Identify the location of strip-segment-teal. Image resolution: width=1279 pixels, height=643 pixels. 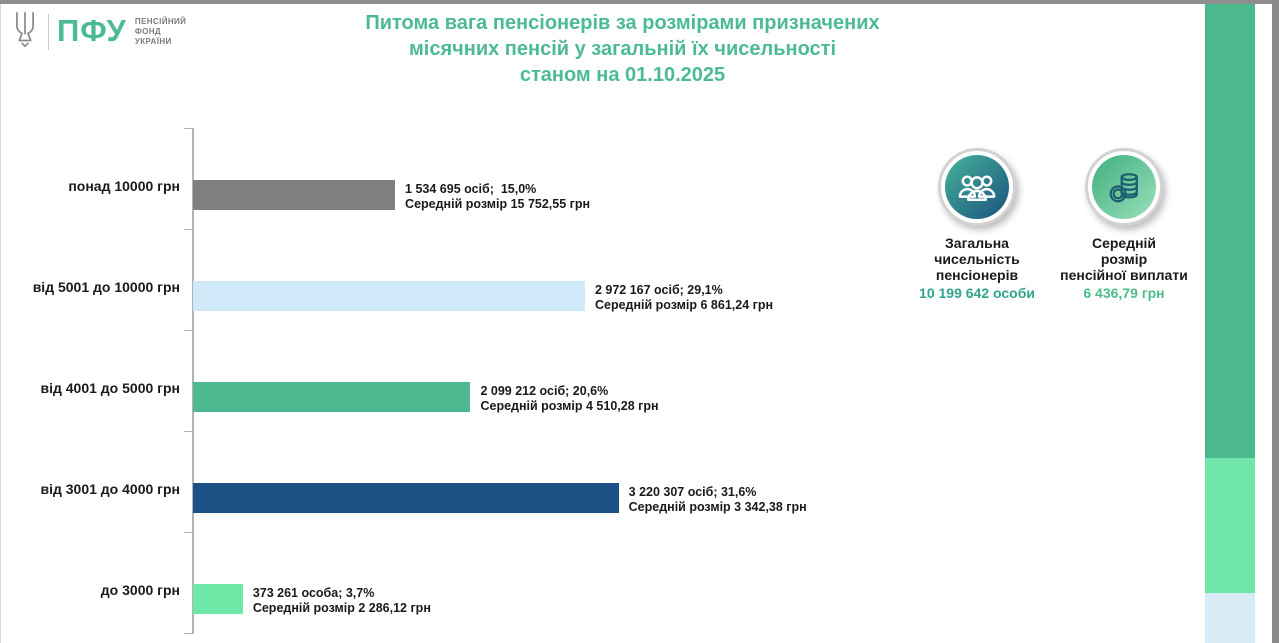
(1230, 231).